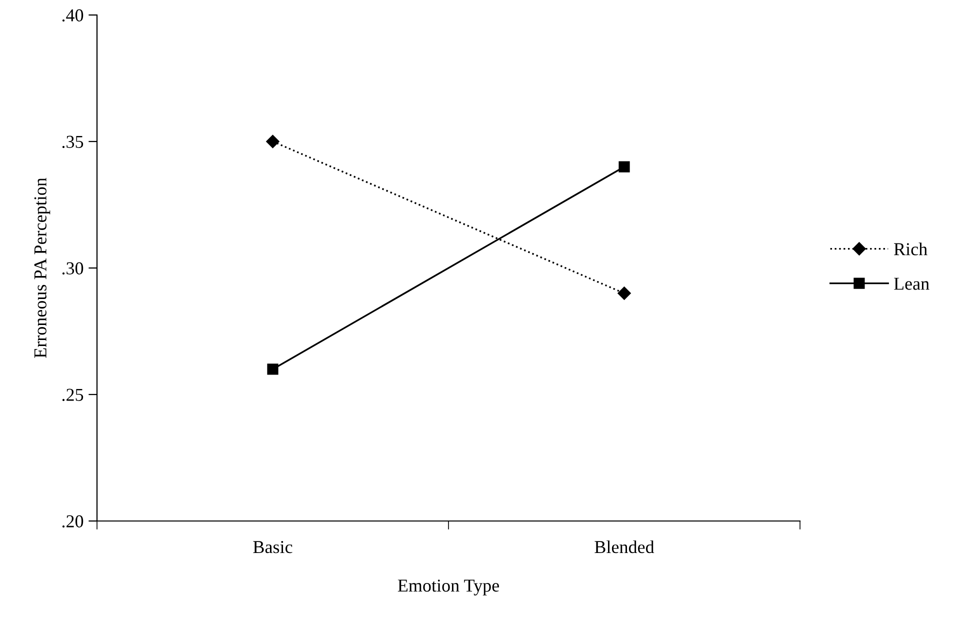 This screenshot has height=620, width=971. Describe the element at coordinates (73, 15) in the screenshot. I see `y-tick-label: .40` at that location.